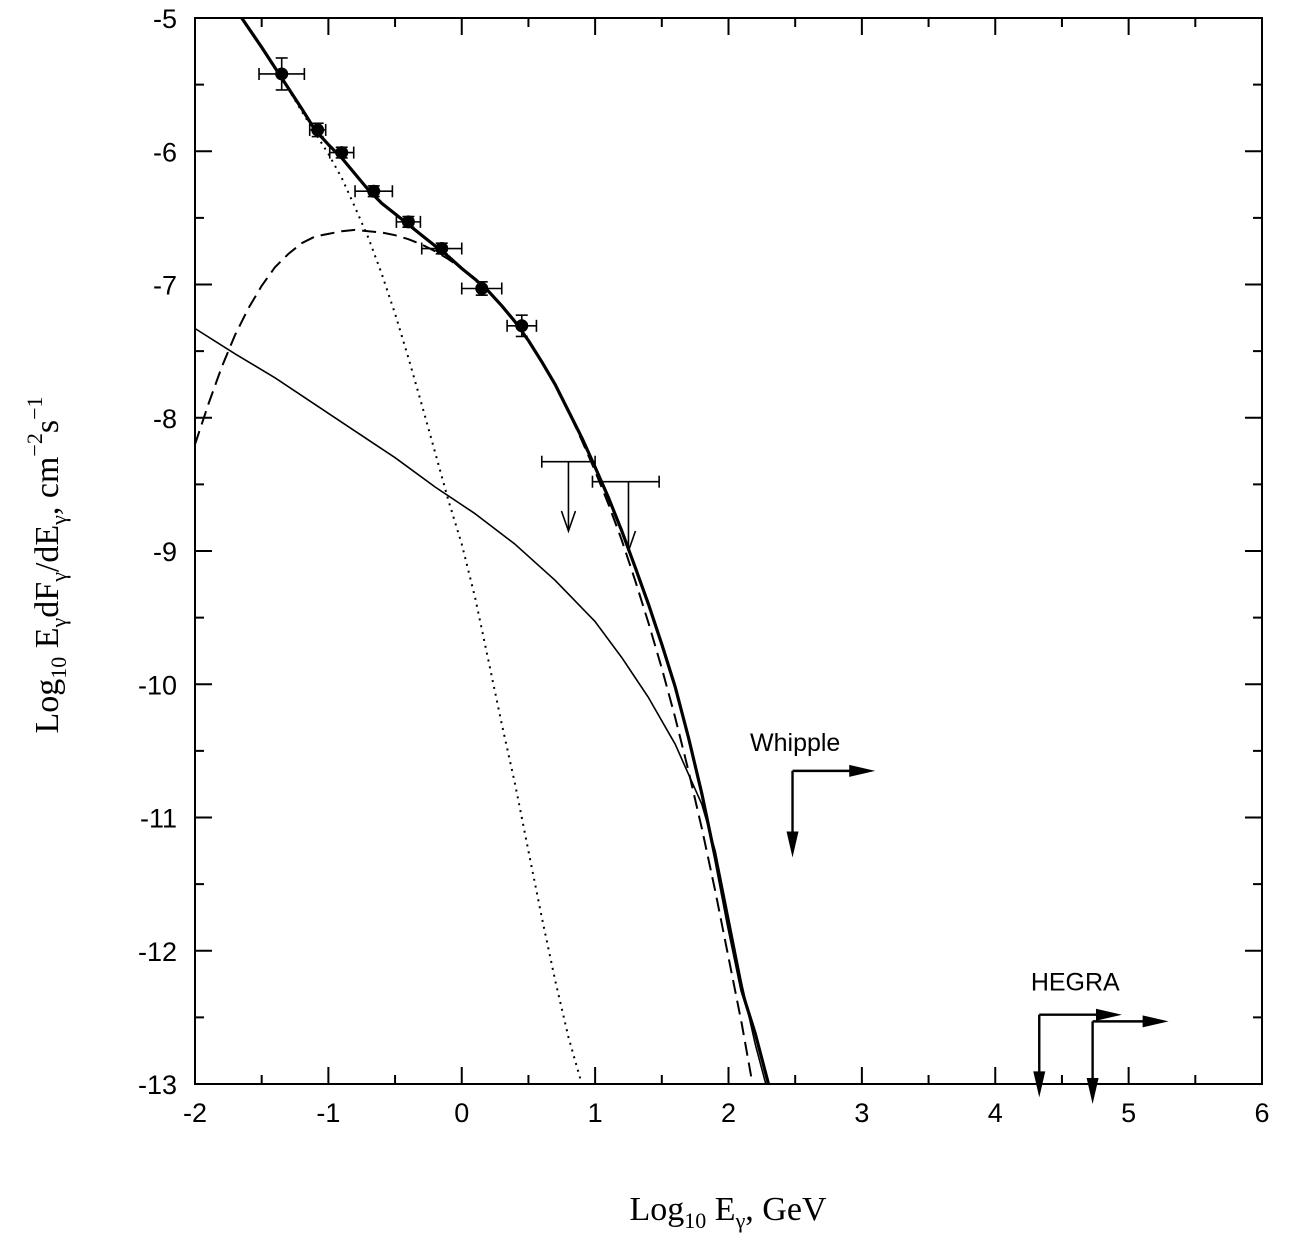  Describe the element at coordinates (995, 1113) in the screenshot. I see `x-tick-label: 4` at that location.